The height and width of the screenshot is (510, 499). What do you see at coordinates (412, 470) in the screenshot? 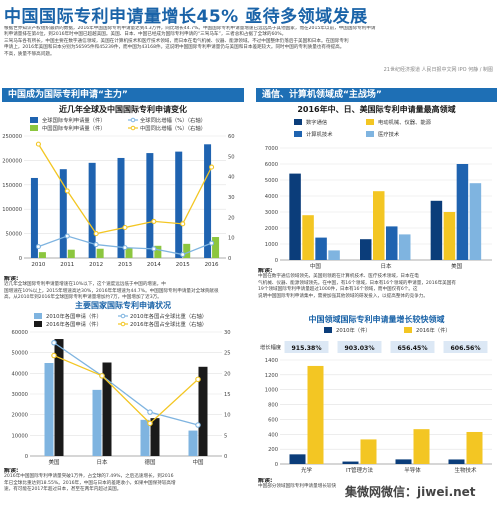
I see `c4-xtick-label: 半导体` at bounding box center [412, 470].